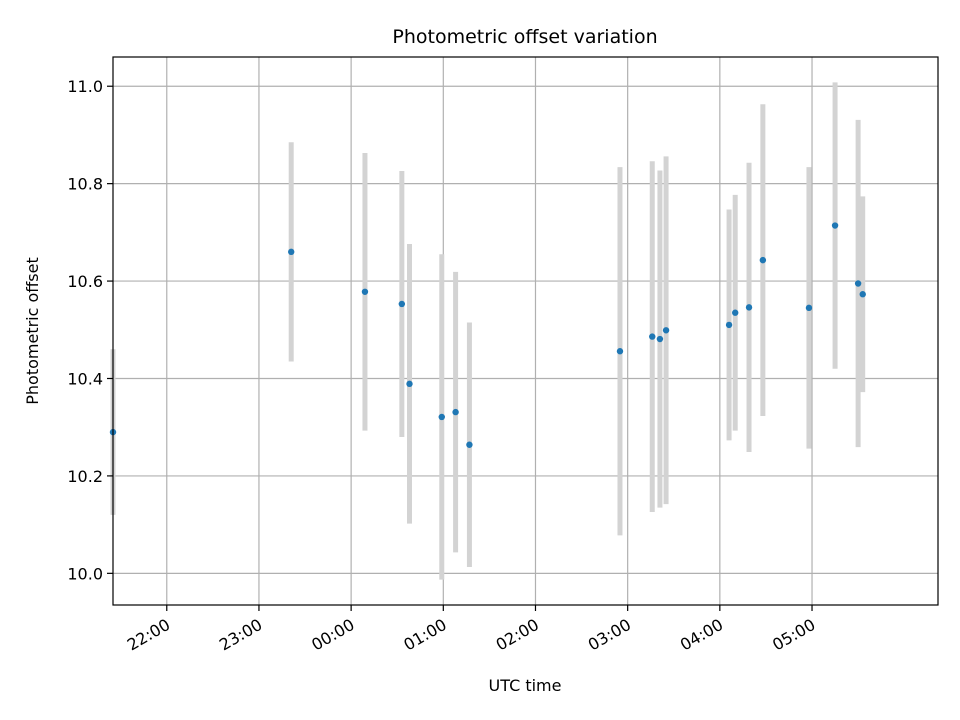 This screenshot has height=720, width=960. What do you see at coordinates (85, 184) in the screenshot?
I see `y-tick-label: 10.8` at bounding box center [85, 184].